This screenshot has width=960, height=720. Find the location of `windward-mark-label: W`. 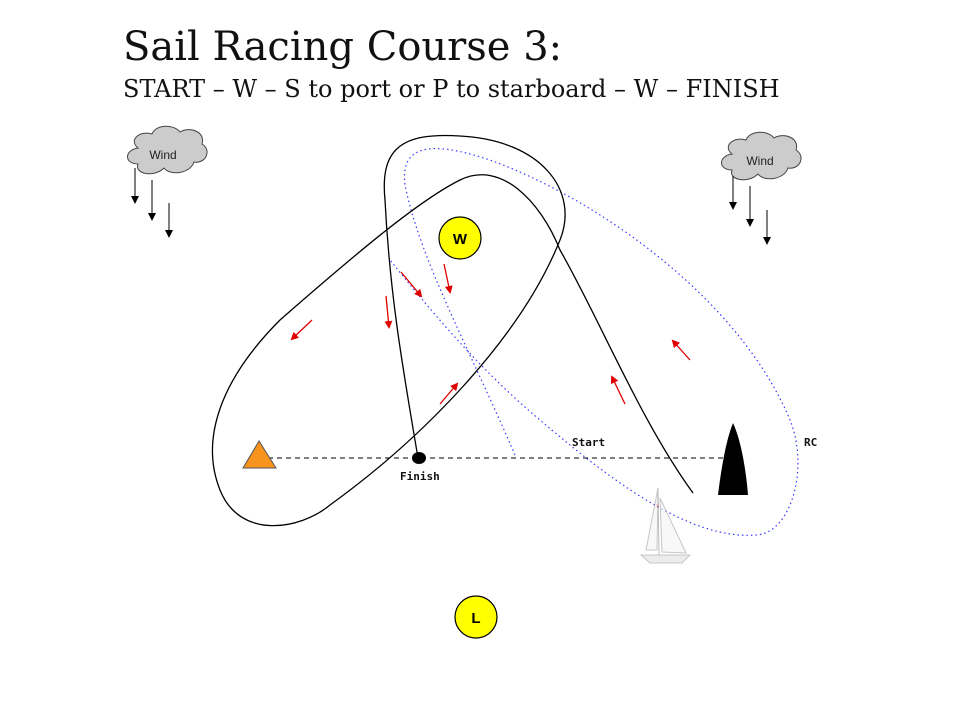

windward-mark-label: W is located at coordinates (460, 239).